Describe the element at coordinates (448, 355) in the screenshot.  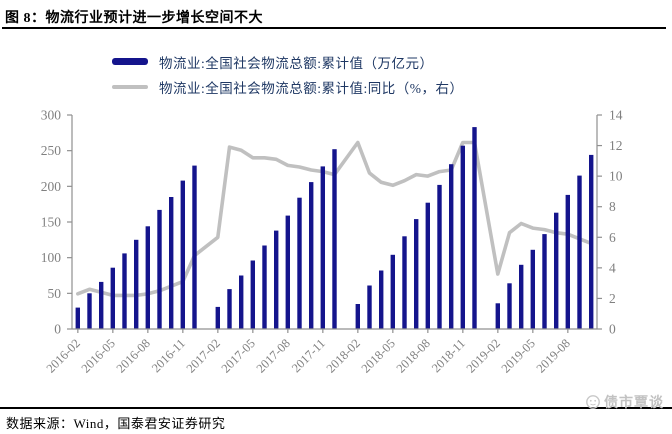
I see `x-axis-tick-label: 2018-11` at that location.